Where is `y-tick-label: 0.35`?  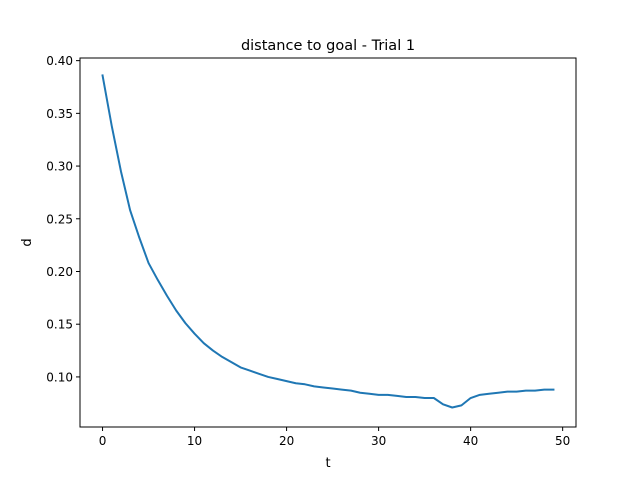
y-tick-label: 0.35 is located at coordinates (59, 114).